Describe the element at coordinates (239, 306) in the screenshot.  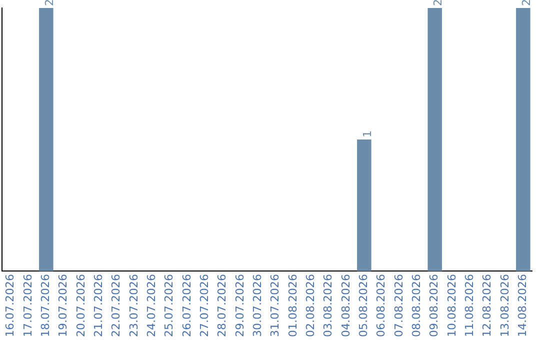
I see `x-tick-label: 29.07.2026` at that location.